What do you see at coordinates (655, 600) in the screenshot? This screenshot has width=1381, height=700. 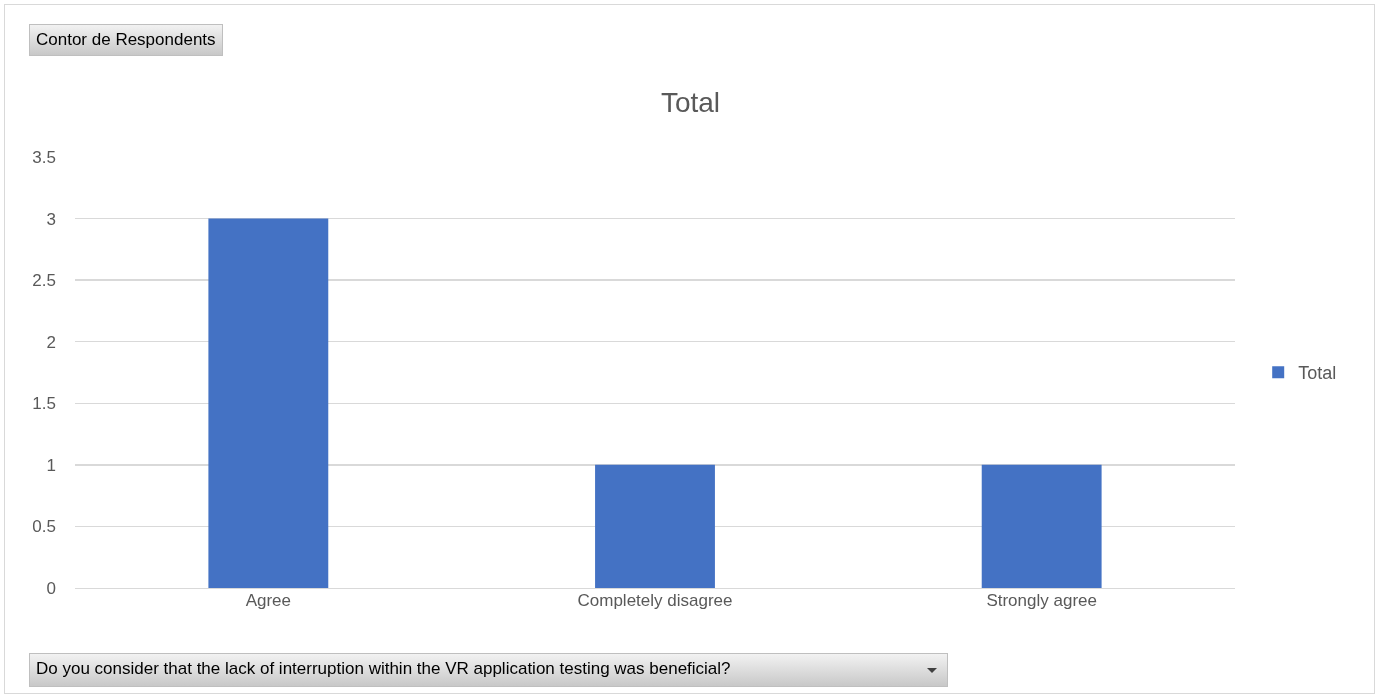 I see `x-tick-label: Completely disagree` at bounding box center [655, 600].